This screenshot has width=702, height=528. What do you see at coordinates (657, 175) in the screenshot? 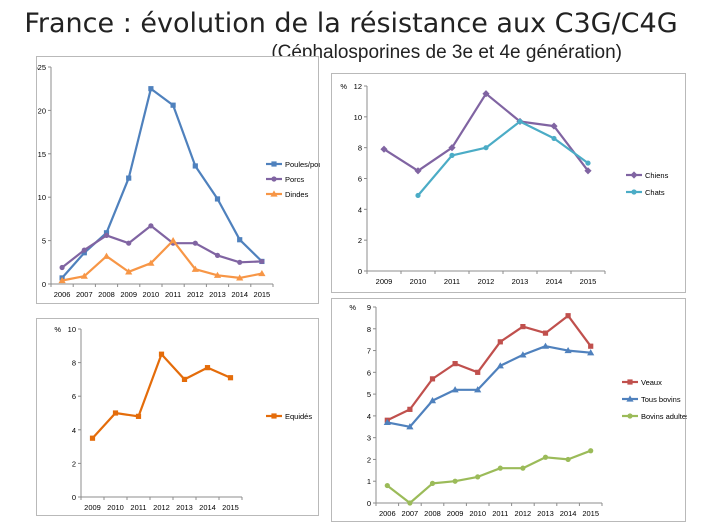
I see `legend-label: Chiens` at bounding box center [657, 175].